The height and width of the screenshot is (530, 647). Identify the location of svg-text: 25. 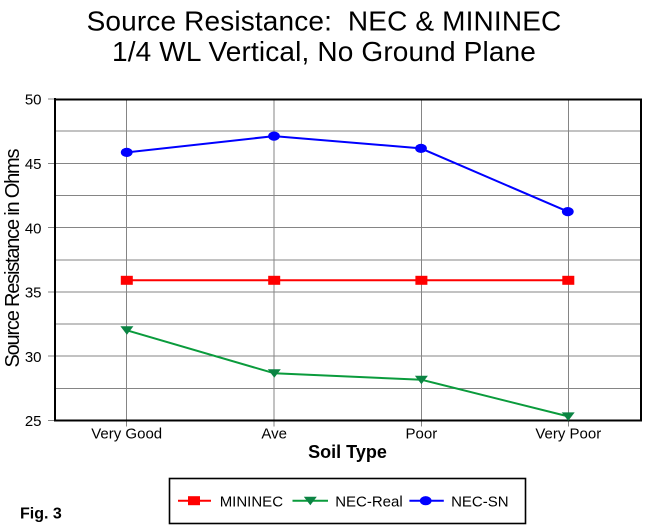
(33, 421).